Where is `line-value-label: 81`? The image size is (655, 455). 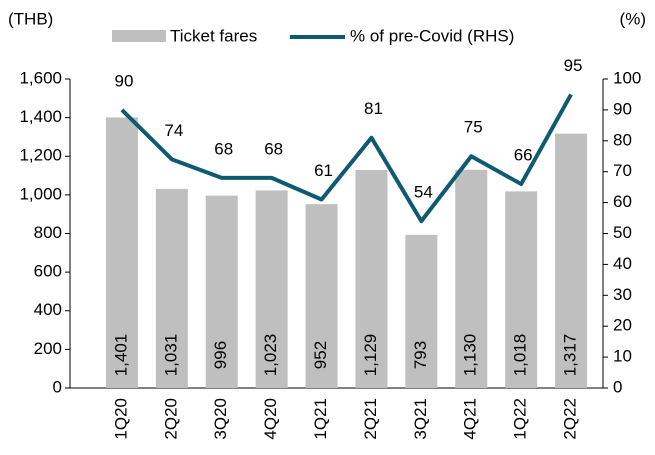 line-value-label: 81 is located at coordinates (373, 108).